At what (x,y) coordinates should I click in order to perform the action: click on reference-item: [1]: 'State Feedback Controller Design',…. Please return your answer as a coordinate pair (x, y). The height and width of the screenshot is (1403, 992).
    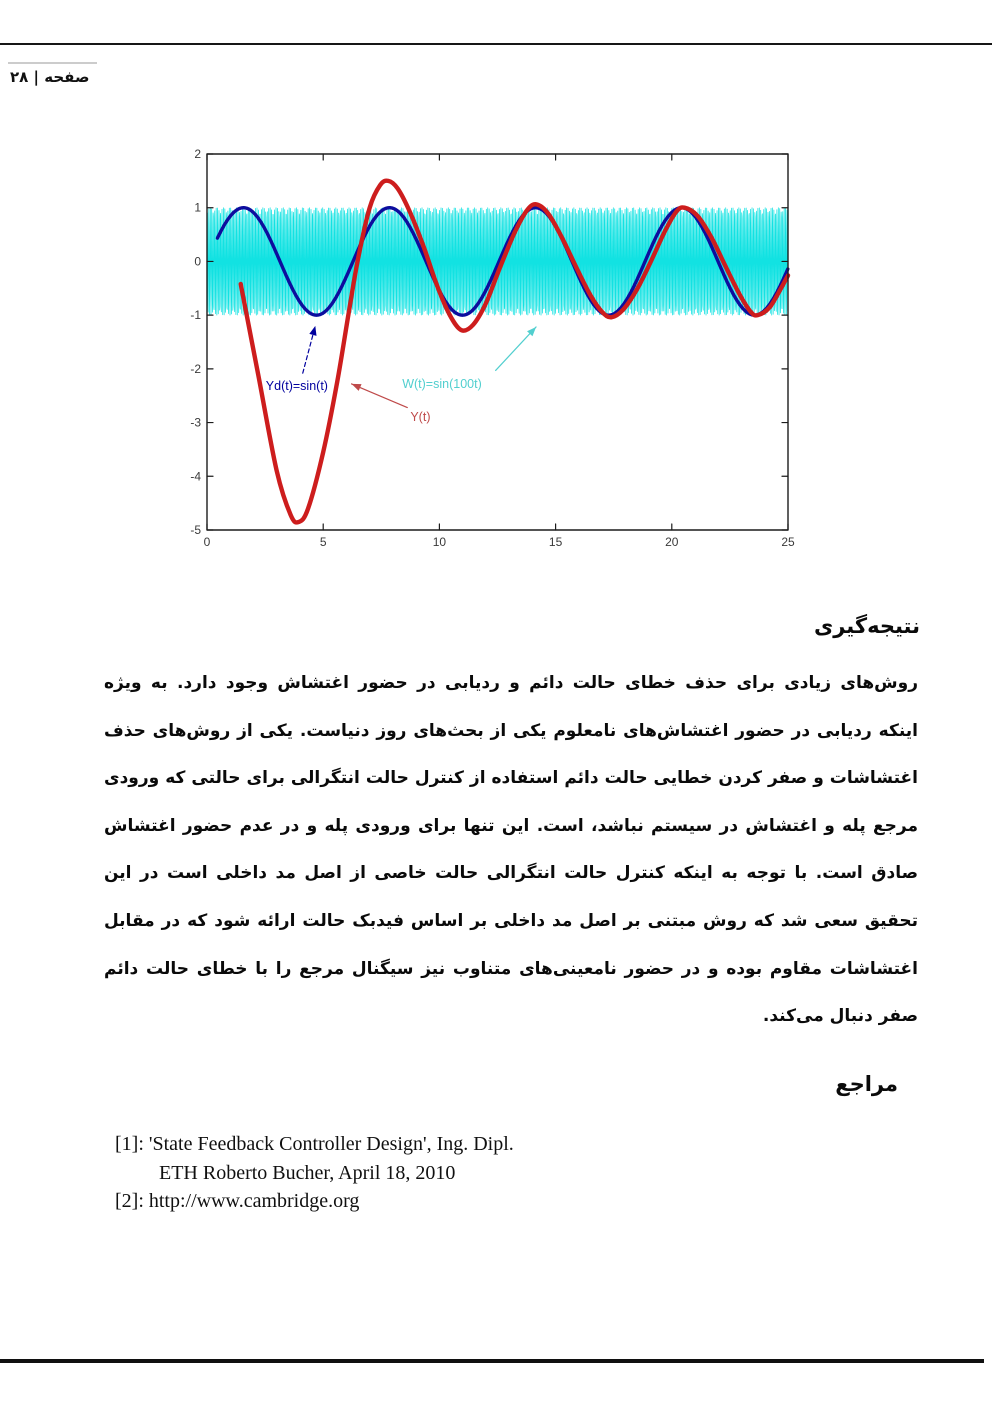
    Looking at the image, I should click on (314, 1144).